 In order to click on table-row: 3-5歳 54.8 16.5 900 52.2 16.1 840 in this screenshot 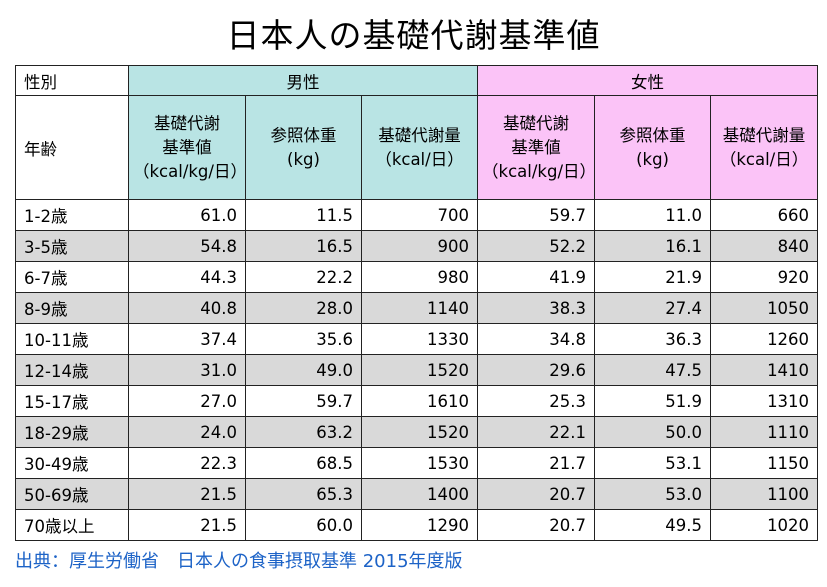, I will do `click(417, 246)`.